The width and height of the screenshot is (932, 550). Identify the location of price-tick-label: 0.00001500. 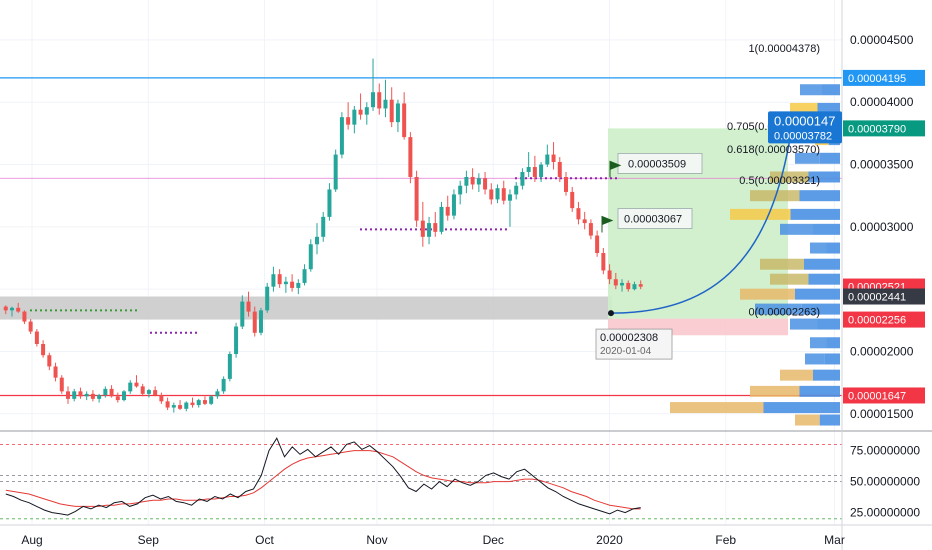
(882, 414).